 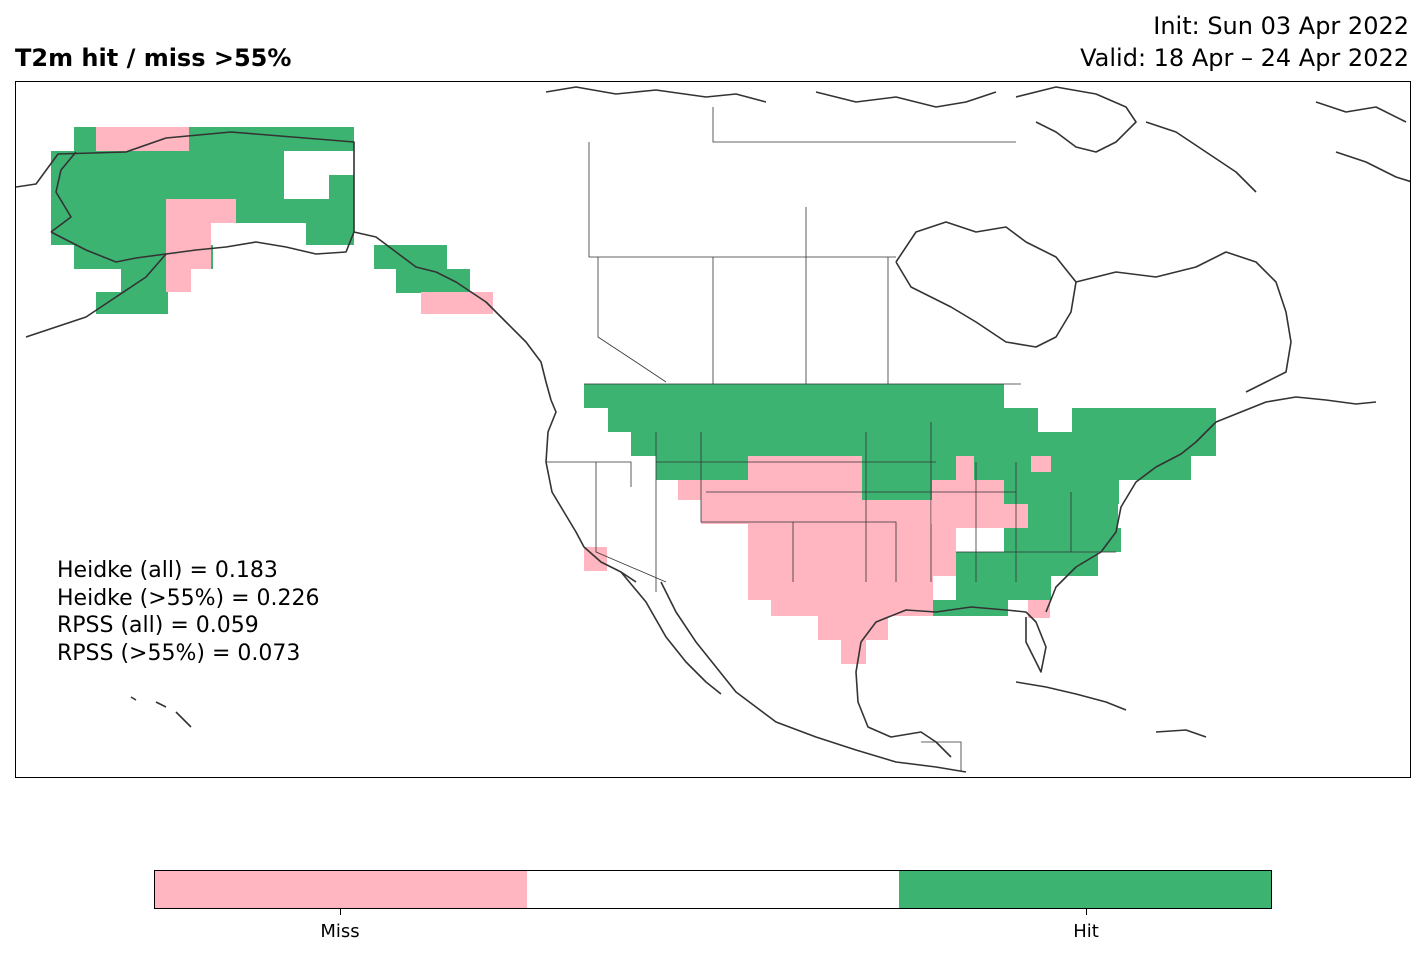 I want to click on init-date: Init: Sun 03 Apr 2022, so click(x=1281, y=26).